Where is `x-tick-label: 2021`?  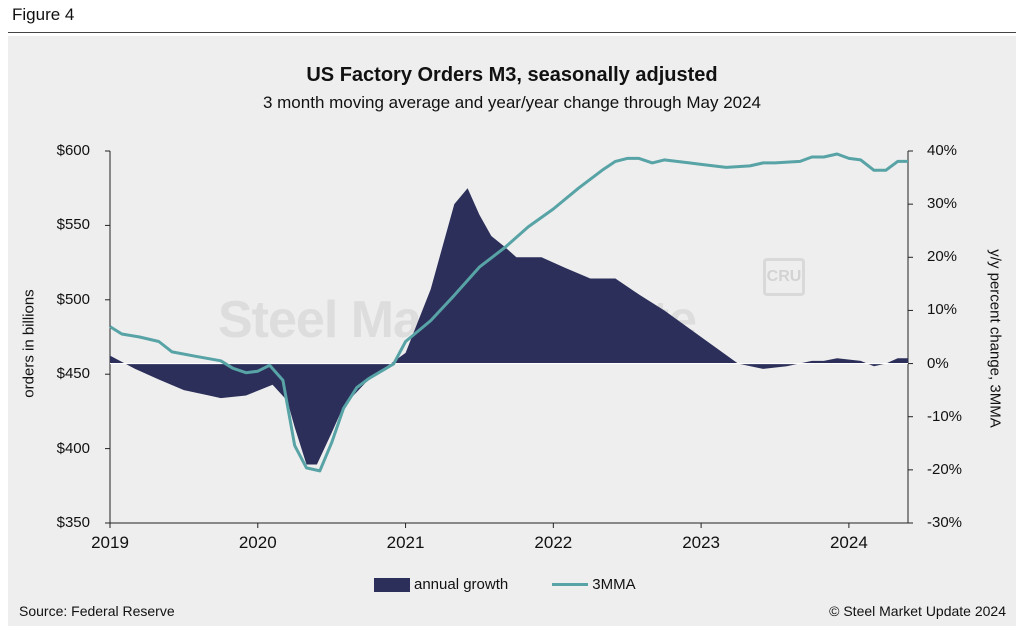
x-tick-label: 2021 is located at coordinates (405, 542).